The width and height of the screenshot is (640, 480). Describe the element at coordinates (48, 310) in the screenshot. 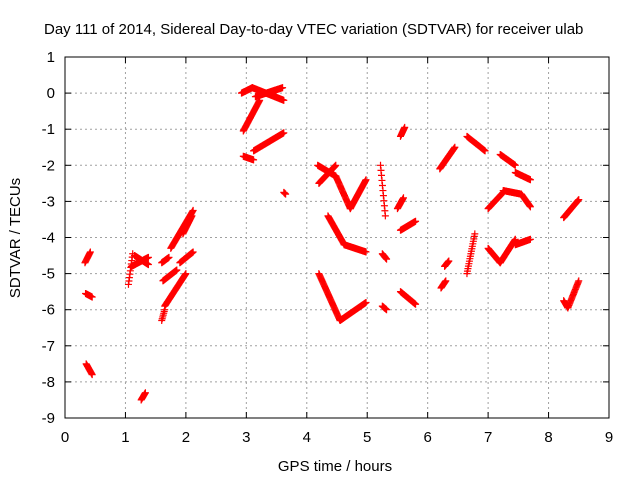

I see `y-tick-label: -6` at that location.